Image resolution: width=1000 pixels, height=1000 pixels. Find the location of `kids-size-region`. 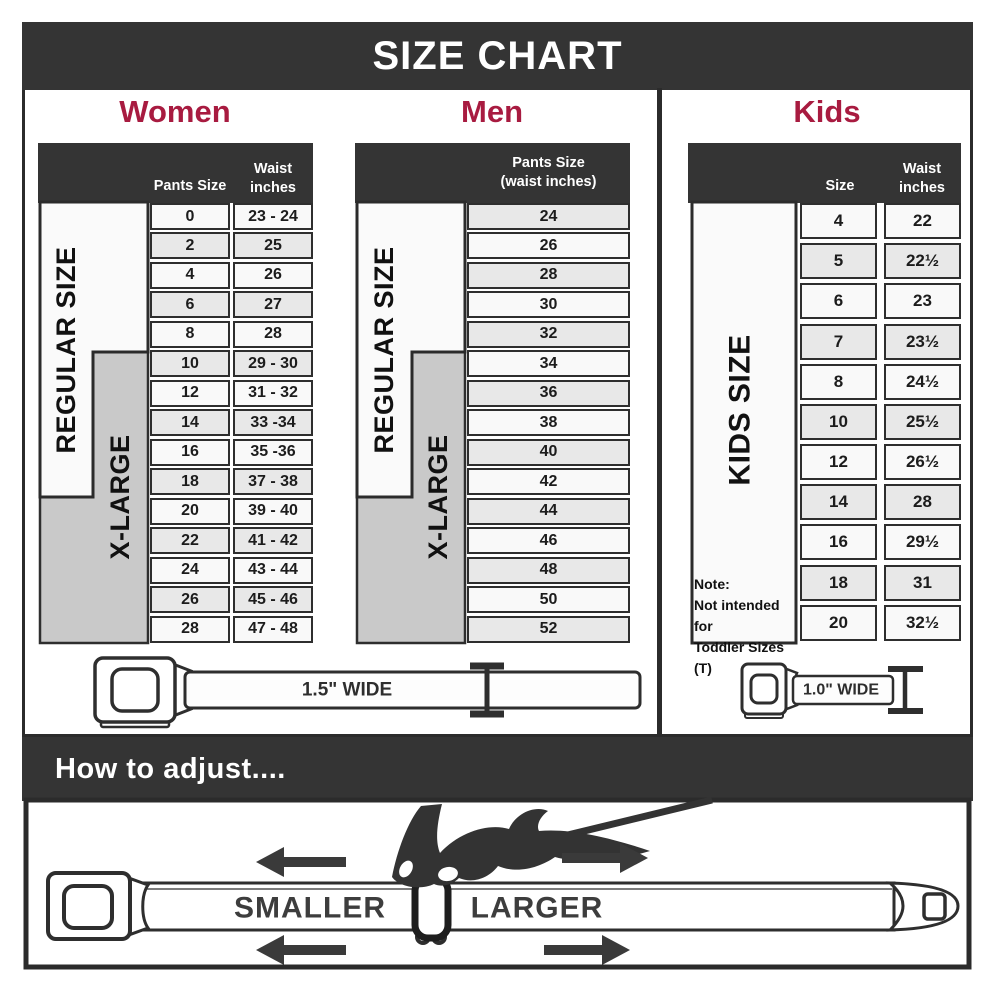

kids-size-region is located at coordinates (744, 422).